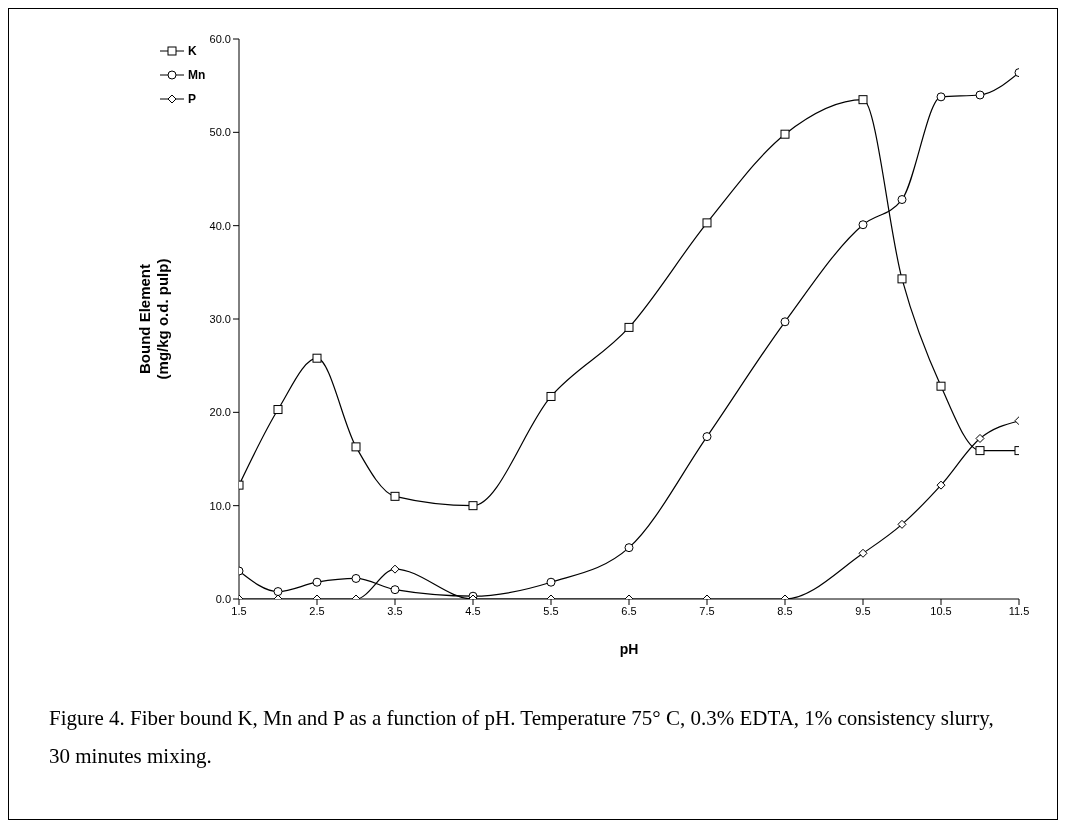 The width and height of the screenshot is (1069, 832). Describe the element at coordinates (239, 610) in the screenshot. I see `x-tick-label: 1.5` at that location.